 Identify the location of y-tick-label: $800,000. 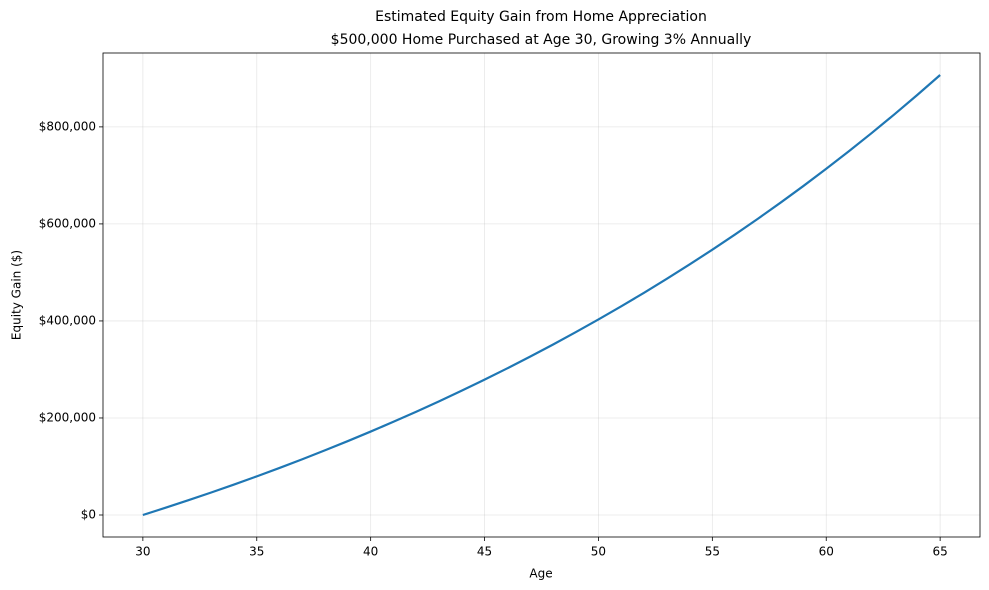
(67, 126).